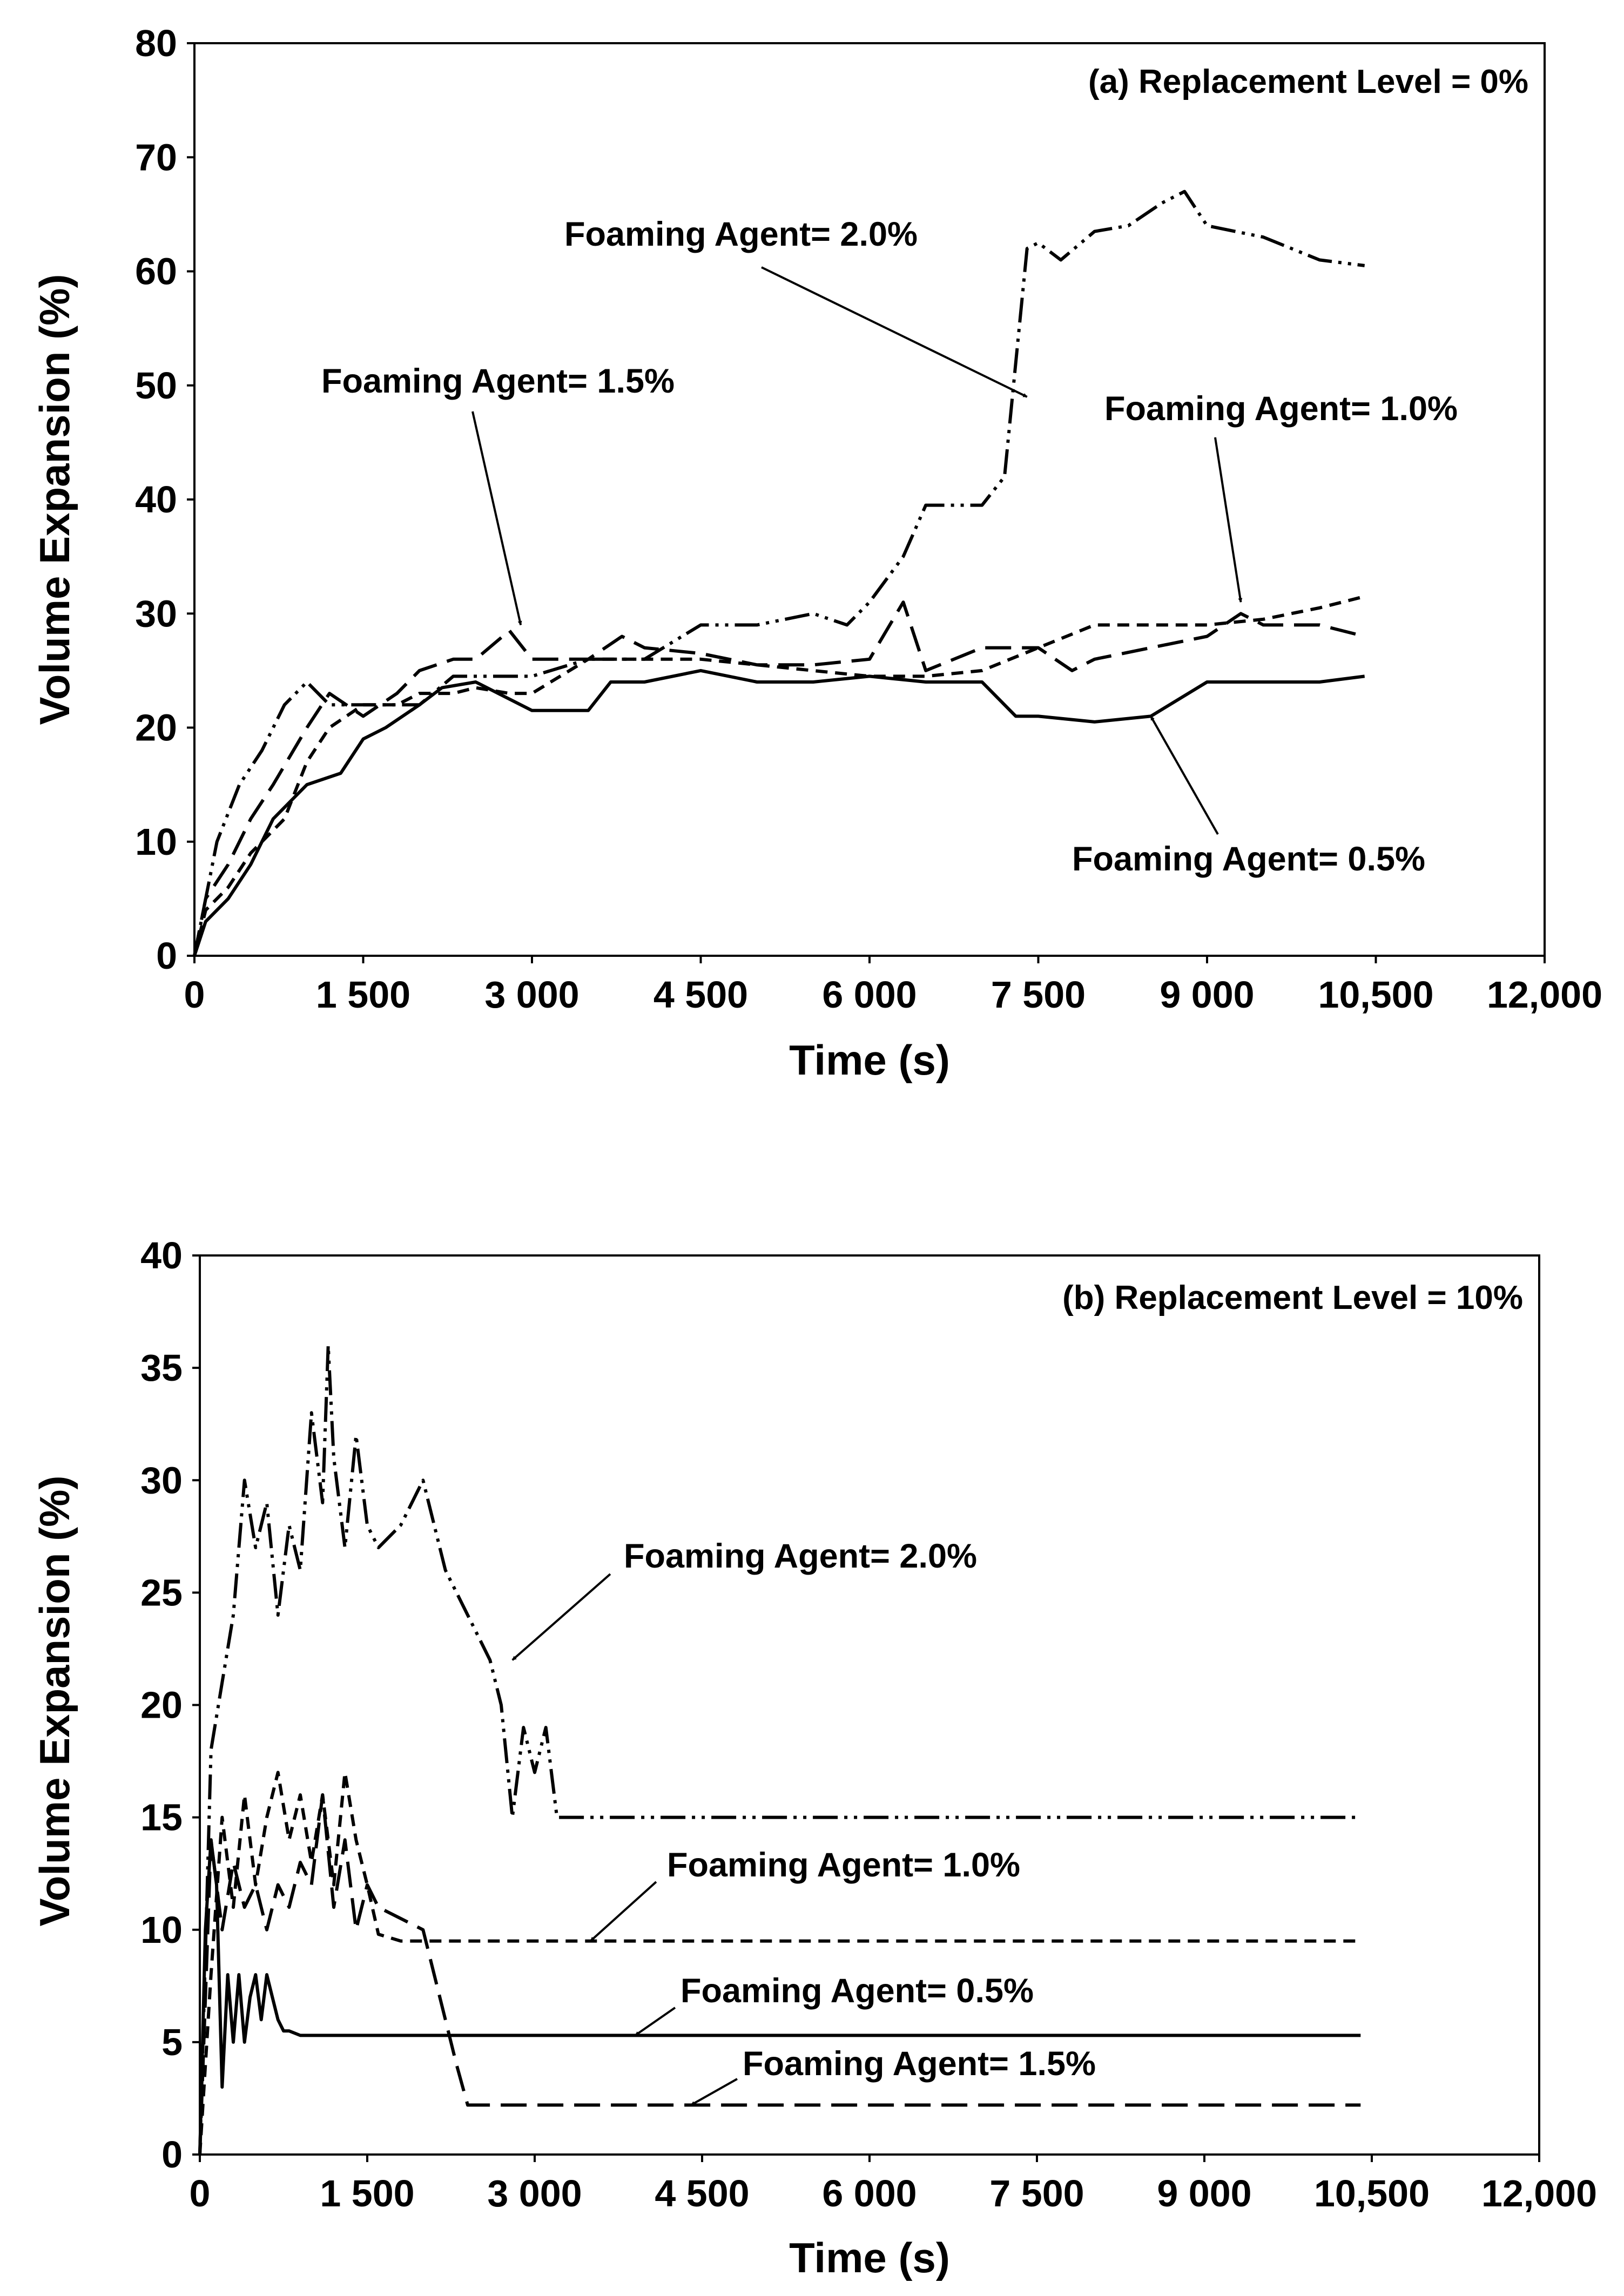 This screenshot has width=1624, height=2296. What do you see at coordinates (161, 1368) in the screenshot?
I see `y-tick-label: 35` at bounding box center [161, 1368].